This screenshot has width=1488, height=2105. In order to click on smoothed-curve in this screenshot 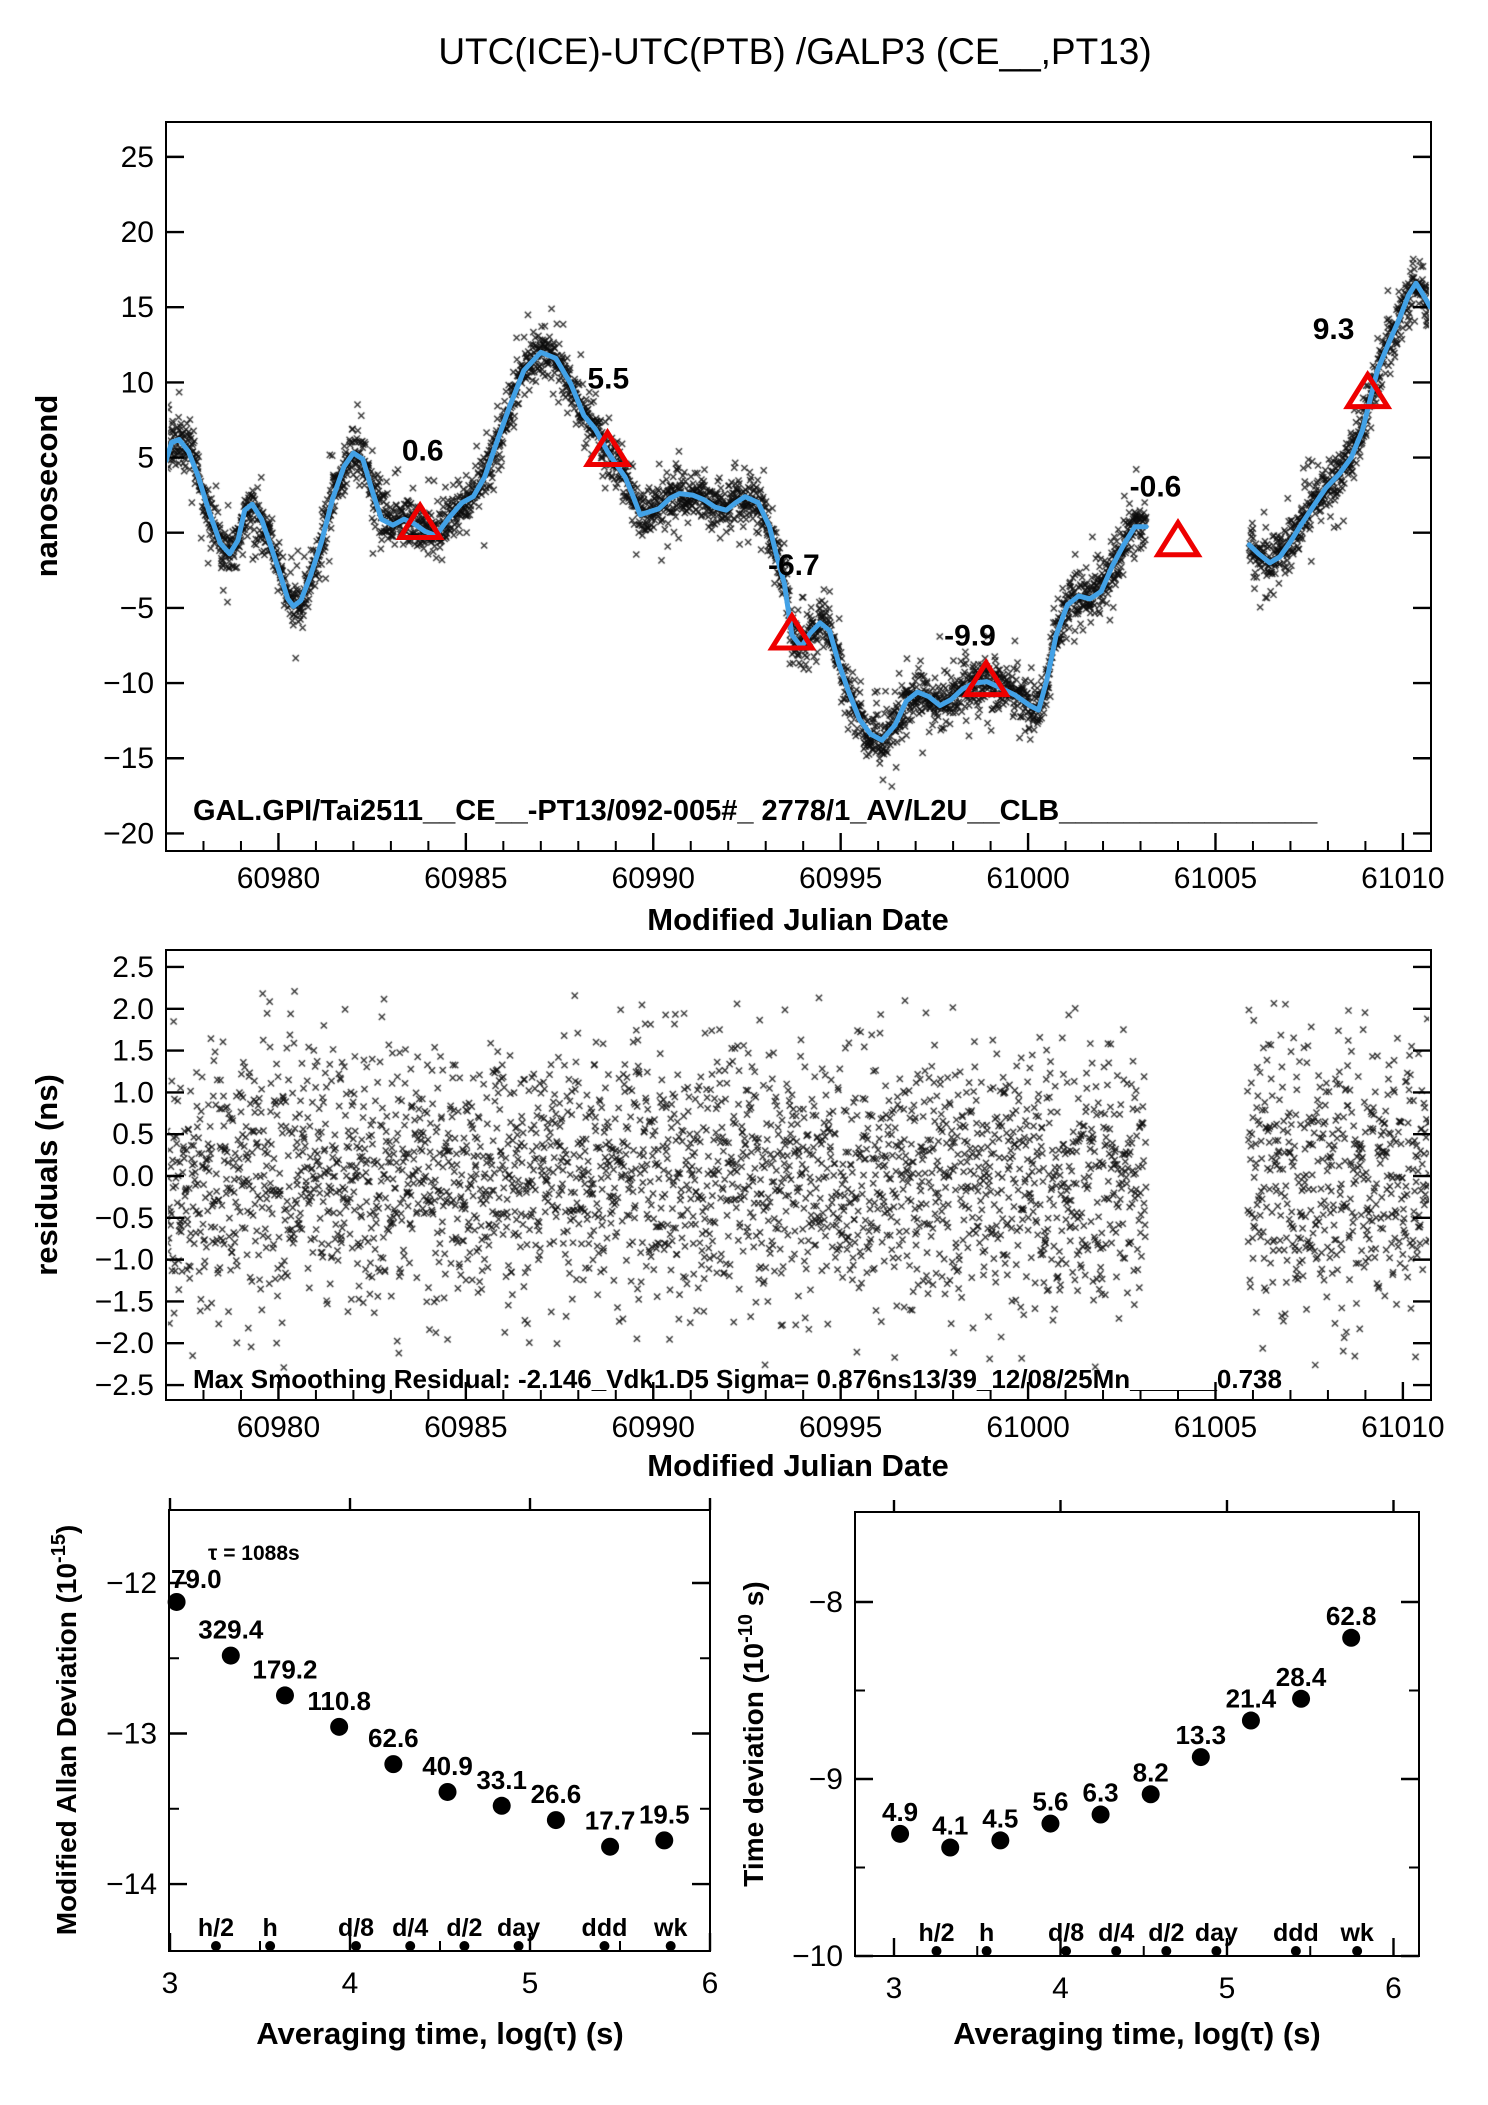, I will do `click(1338, 423)`.